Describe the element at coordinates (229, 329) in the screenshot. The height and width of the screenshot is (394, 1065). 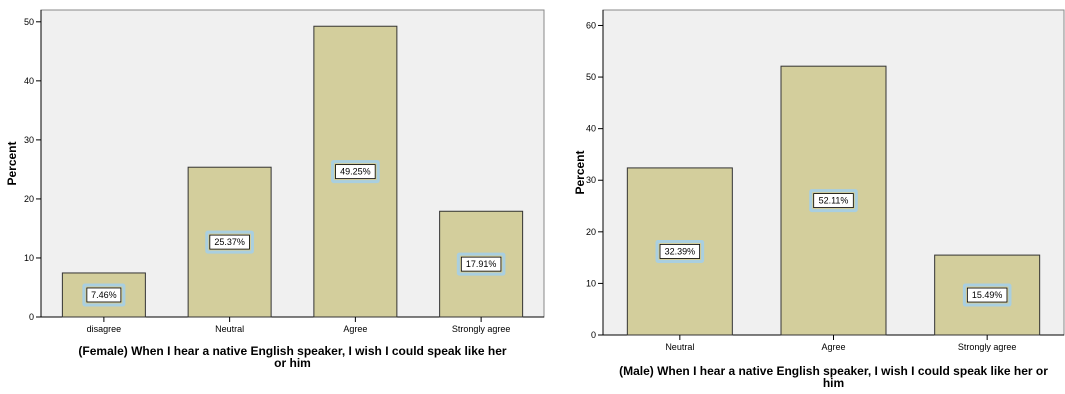
I see `female-x-tick-label: Neutral` at that location.